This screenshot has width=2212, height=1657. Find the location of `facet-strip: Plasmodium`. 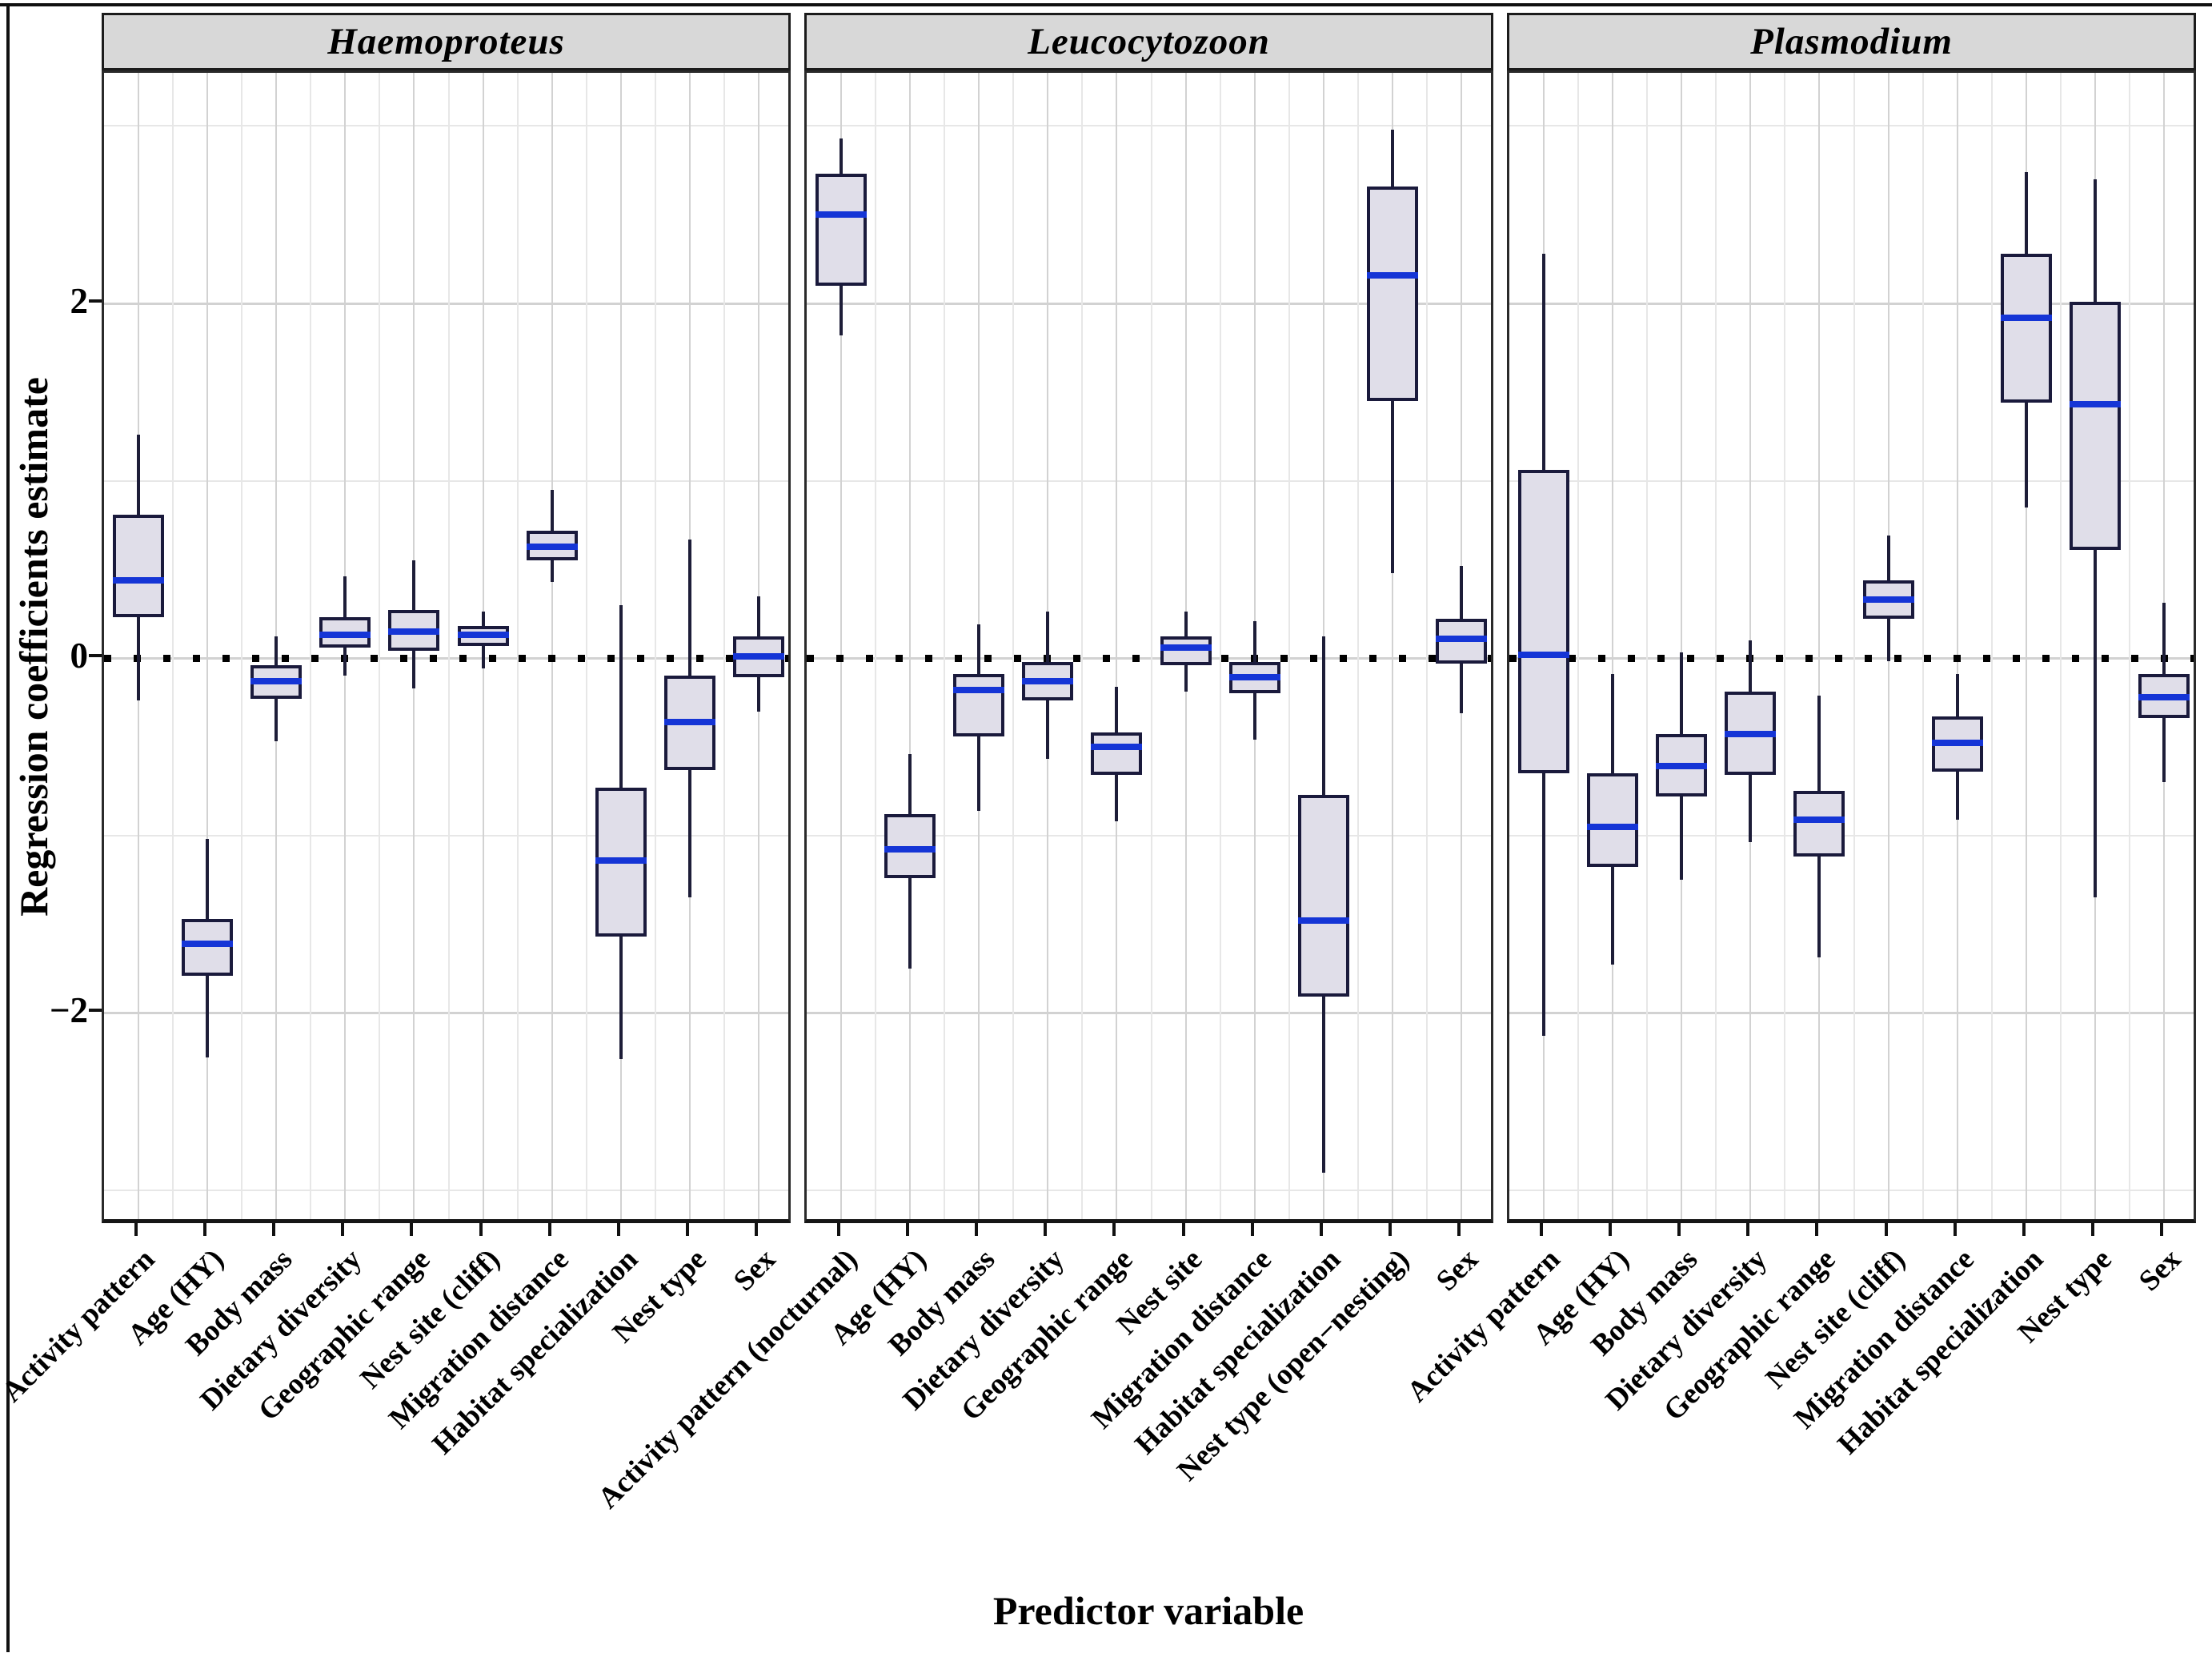

facet-strip: Plasmodium is located at coordinates (1851, 41).